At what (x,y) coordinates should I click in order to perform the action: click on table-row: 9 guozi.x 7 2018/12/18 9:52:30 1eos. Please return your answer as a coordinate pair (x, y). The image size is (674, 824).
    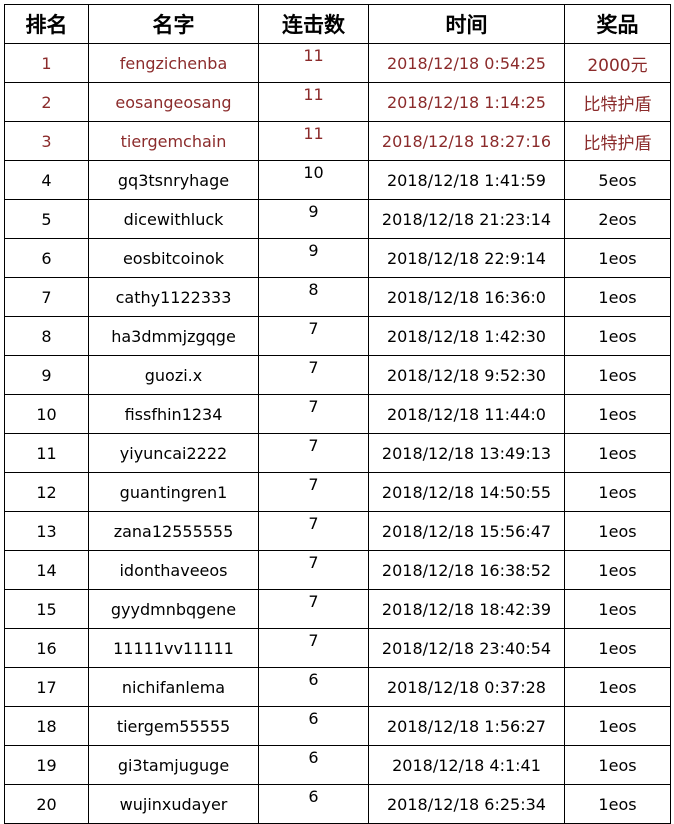
    Looking at the image, I should click on (337, 375).